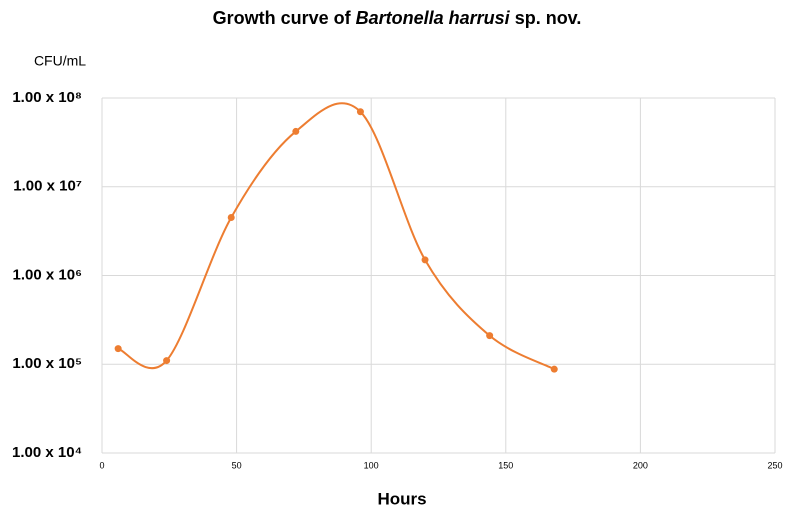  What do you see at coordinates (47, 363) in the screenshot?
I see `y-tick-label: 1.00 x 10⁵` at bounding box center [47, 363].